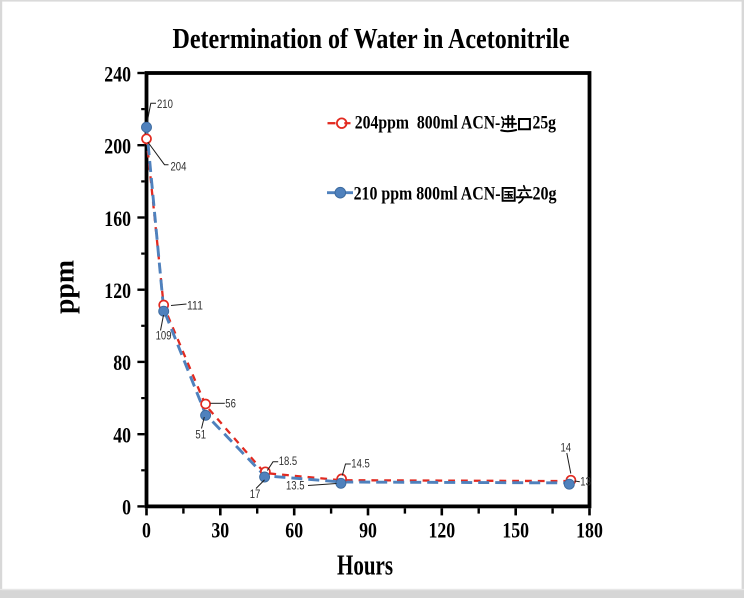  I want to click on svg-text:Determination of Water in Acet: Determination of Water in Acetonitrile, so click(371, 39).